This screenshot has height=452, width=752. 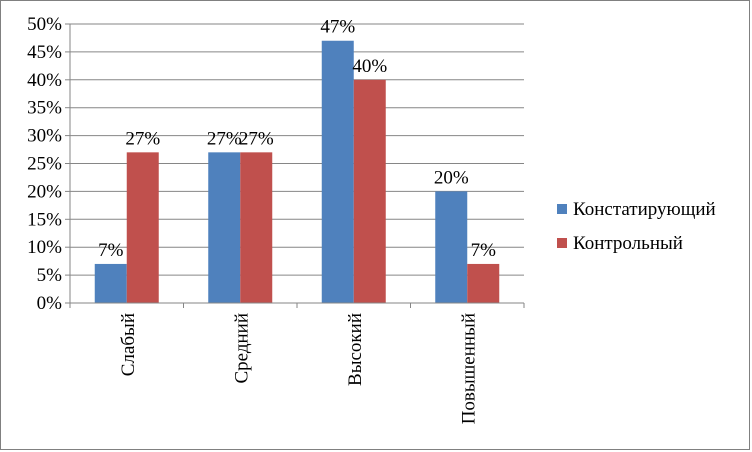 I want to click on category-label: Средний, so click(x=241, y=348).